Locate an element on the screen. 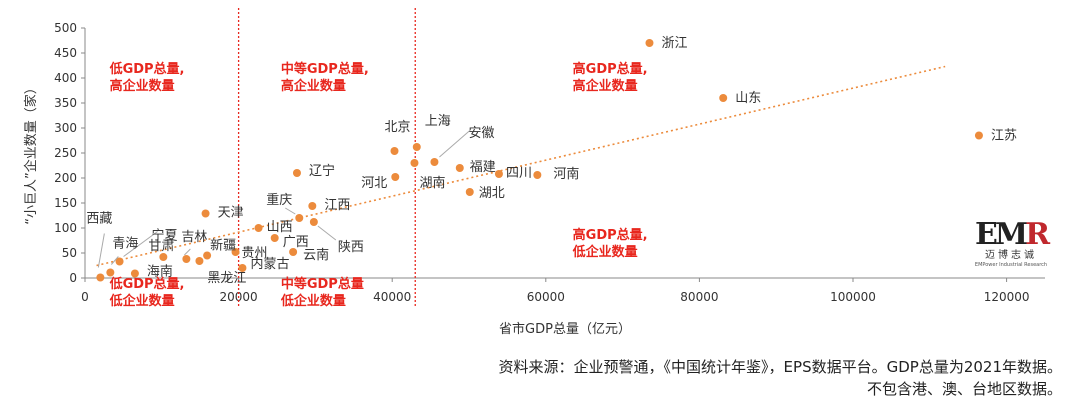 The width and height of the screenshot is (1080, 401). point-label: 山东 is located at coordinates (748, 98).